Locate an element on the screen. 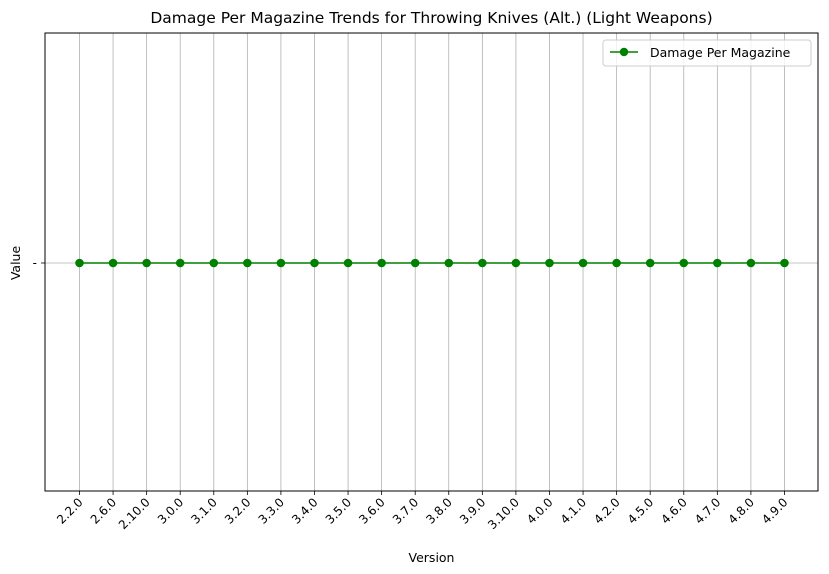  x-tick-label: 3.1.0 is located at coordinates (203, 510).